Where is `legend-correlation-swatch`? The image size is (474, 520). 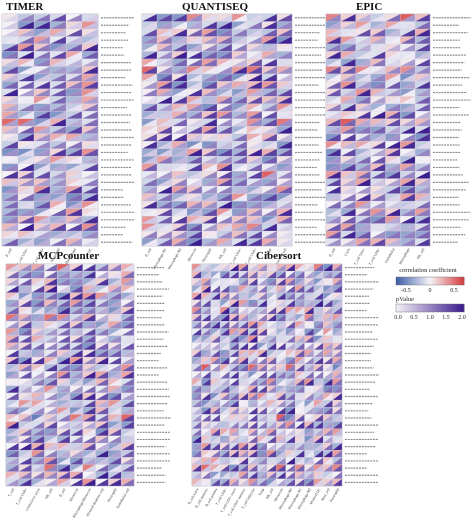
legend-correlation-swatch is located at coordinates (461, 281).